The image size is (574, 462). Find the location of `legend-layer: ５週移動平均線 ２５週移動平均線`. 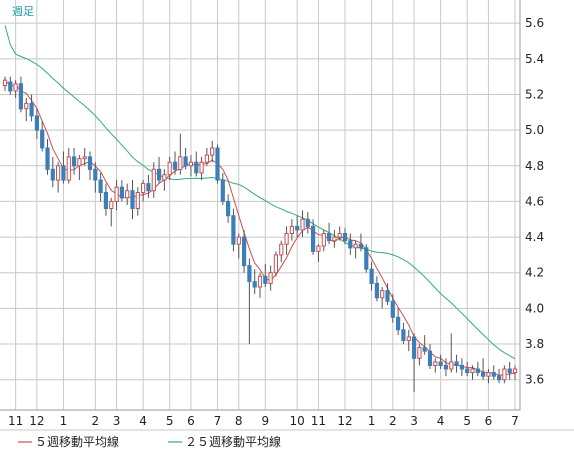

legend-layer: ５週移動平均線 ２５週移動平均線 is located at coordinates (149, 441).